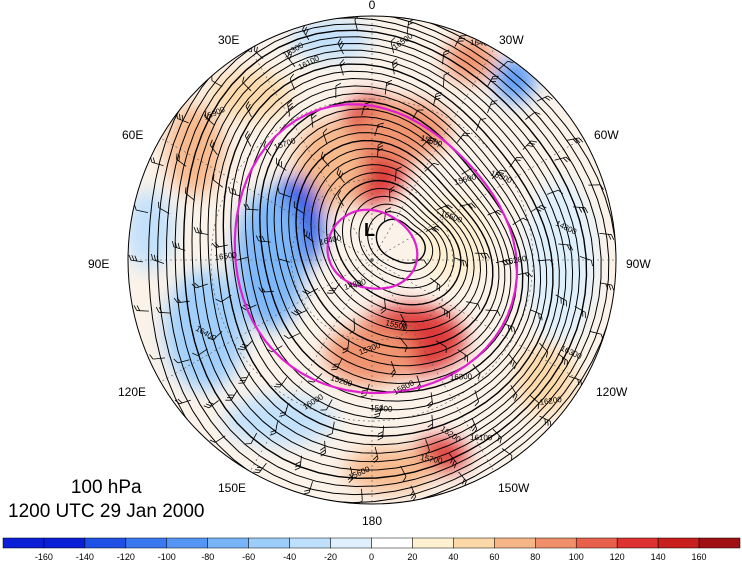 The width and height of the screenshot is (742, 561). I want to click on pressure-level: 100 hPa, so click(106, 487).